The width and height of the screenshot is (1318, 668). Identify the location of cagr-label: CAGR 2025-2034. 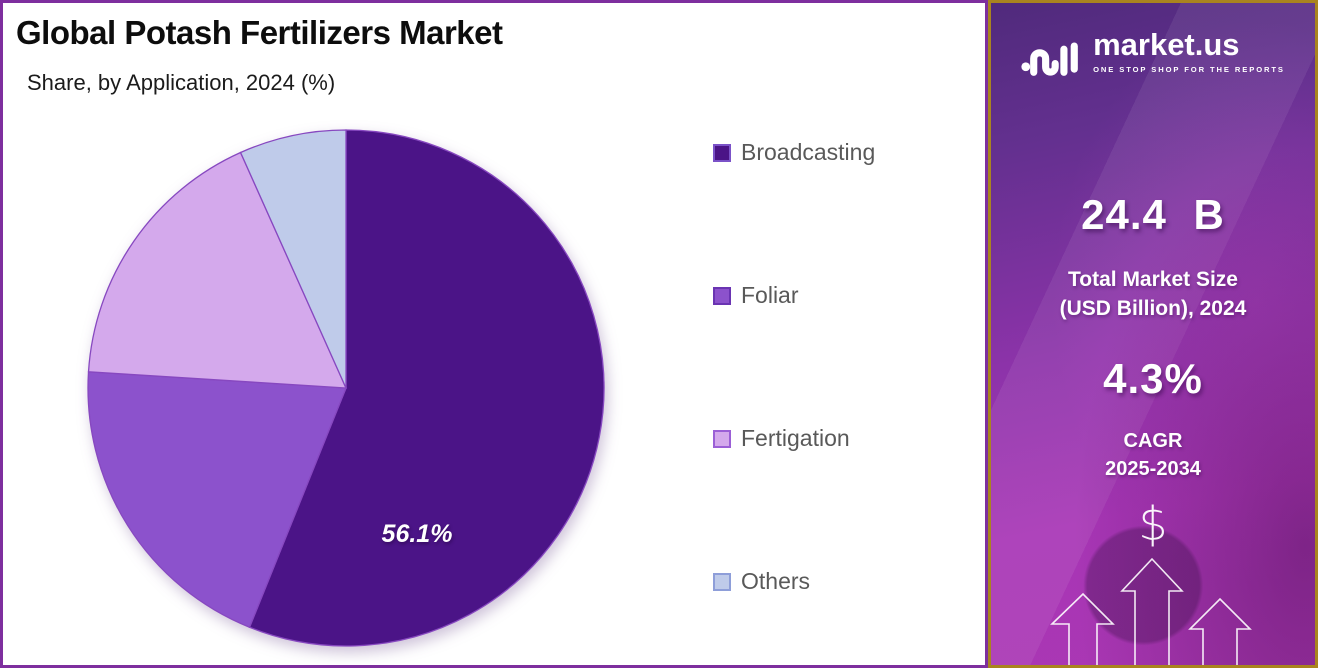
(1153, 455).